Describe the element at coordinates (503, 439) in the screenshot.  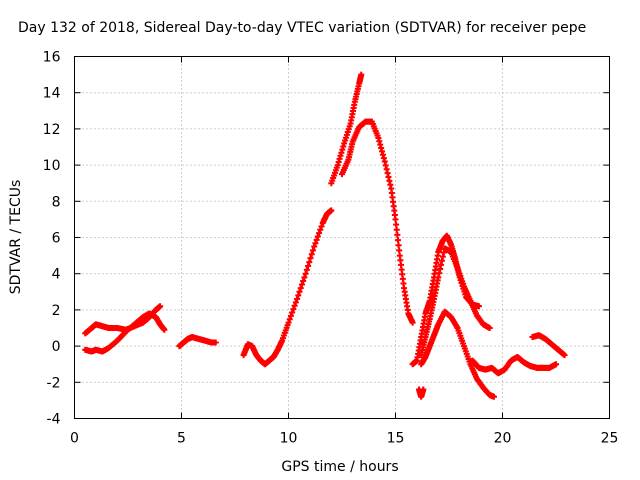
I see `x-tick-label: 20` at that location.